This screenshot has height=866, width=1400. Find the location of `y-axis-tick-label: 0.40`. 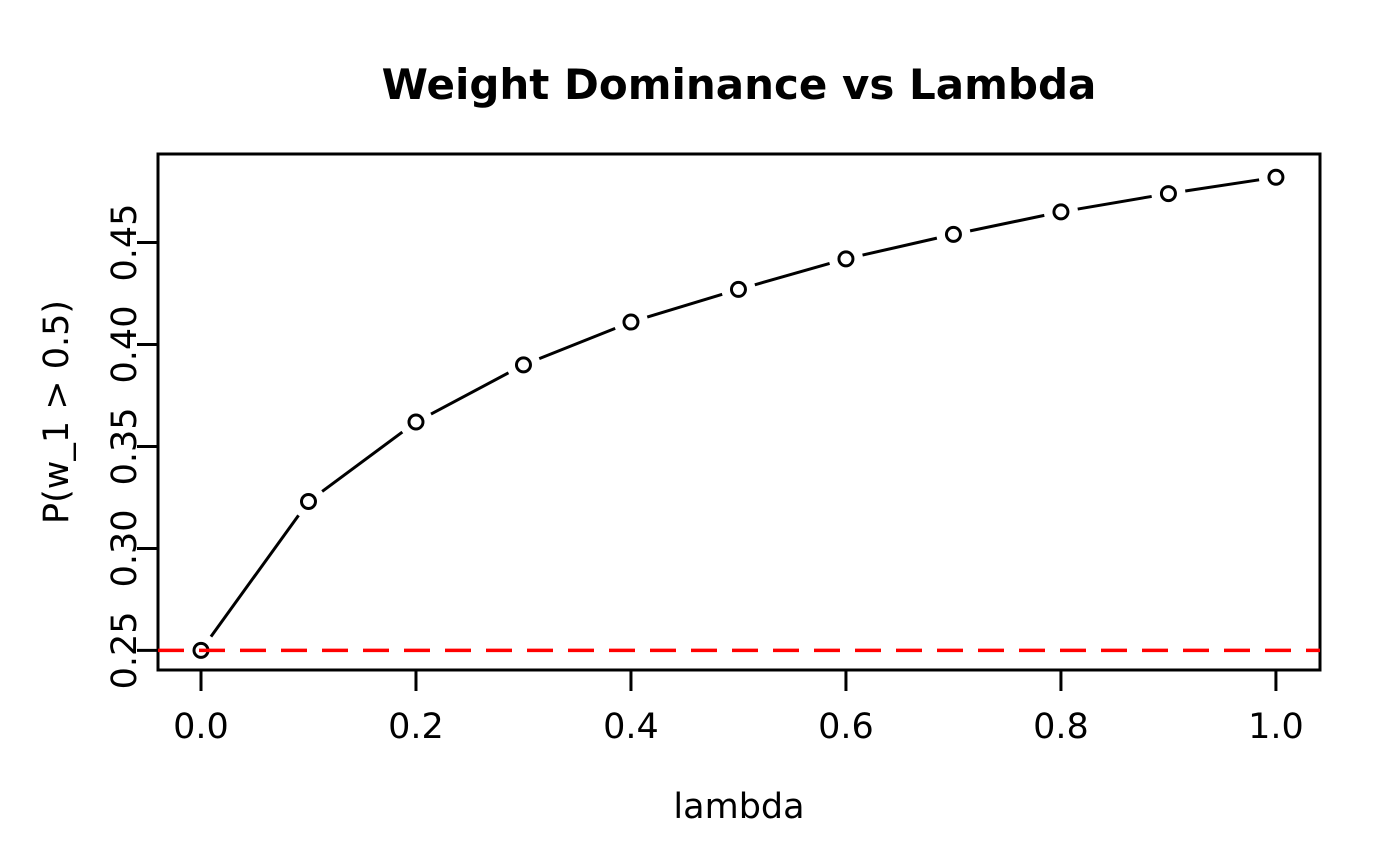

y-axis-tick-label: 0.40 is located at coordinates (125, 345).